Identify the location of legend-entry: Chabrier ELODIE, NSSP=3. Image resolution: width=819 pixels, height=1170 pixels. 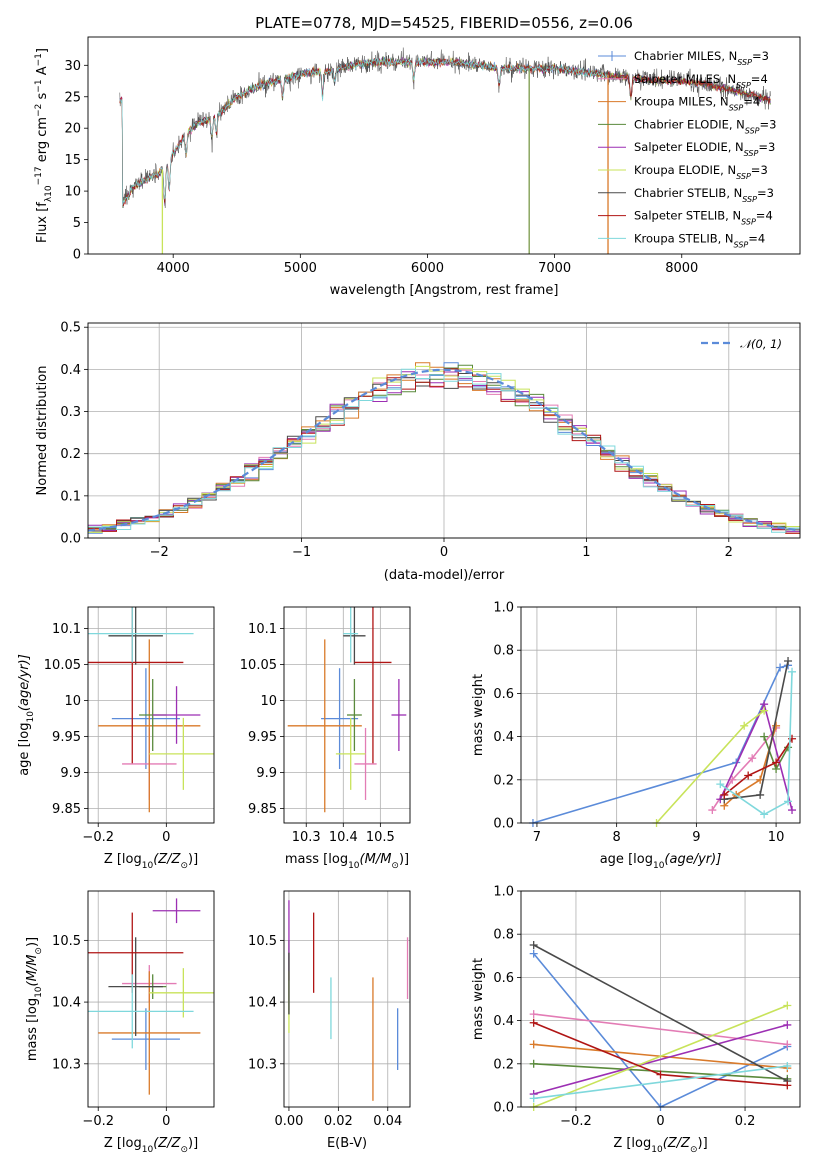
(705, 126).